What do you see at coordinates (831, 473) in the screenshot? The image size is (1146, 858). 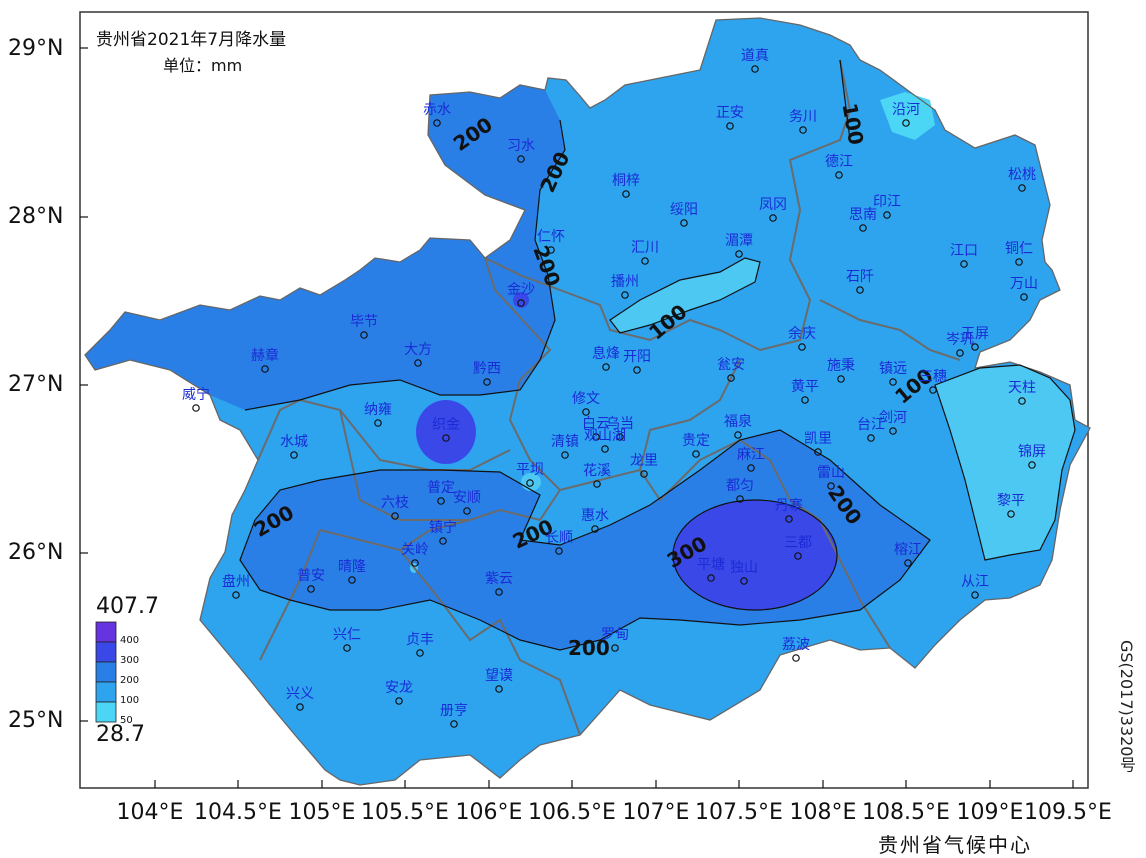 I see `station-label: 雷山` at bounding box center [831, 473].